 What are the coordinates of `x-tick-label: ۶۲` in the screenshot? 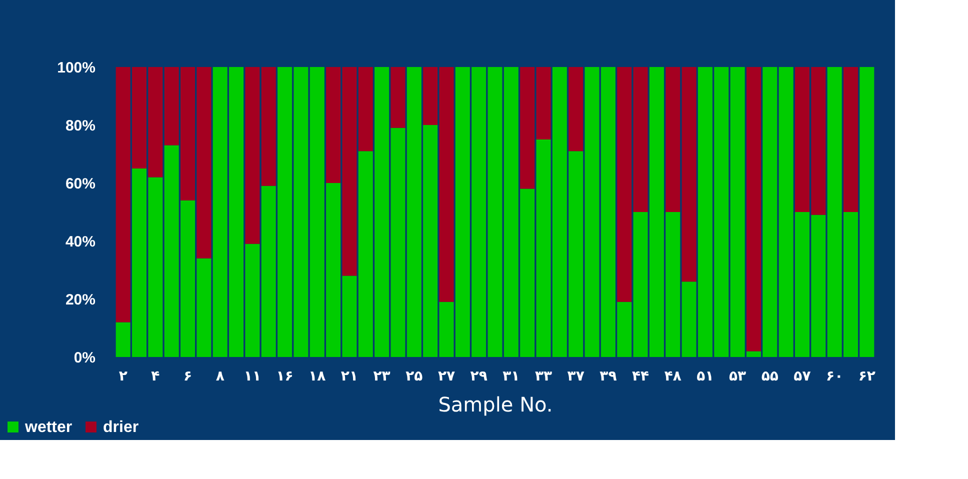 It's located at (867, 376).